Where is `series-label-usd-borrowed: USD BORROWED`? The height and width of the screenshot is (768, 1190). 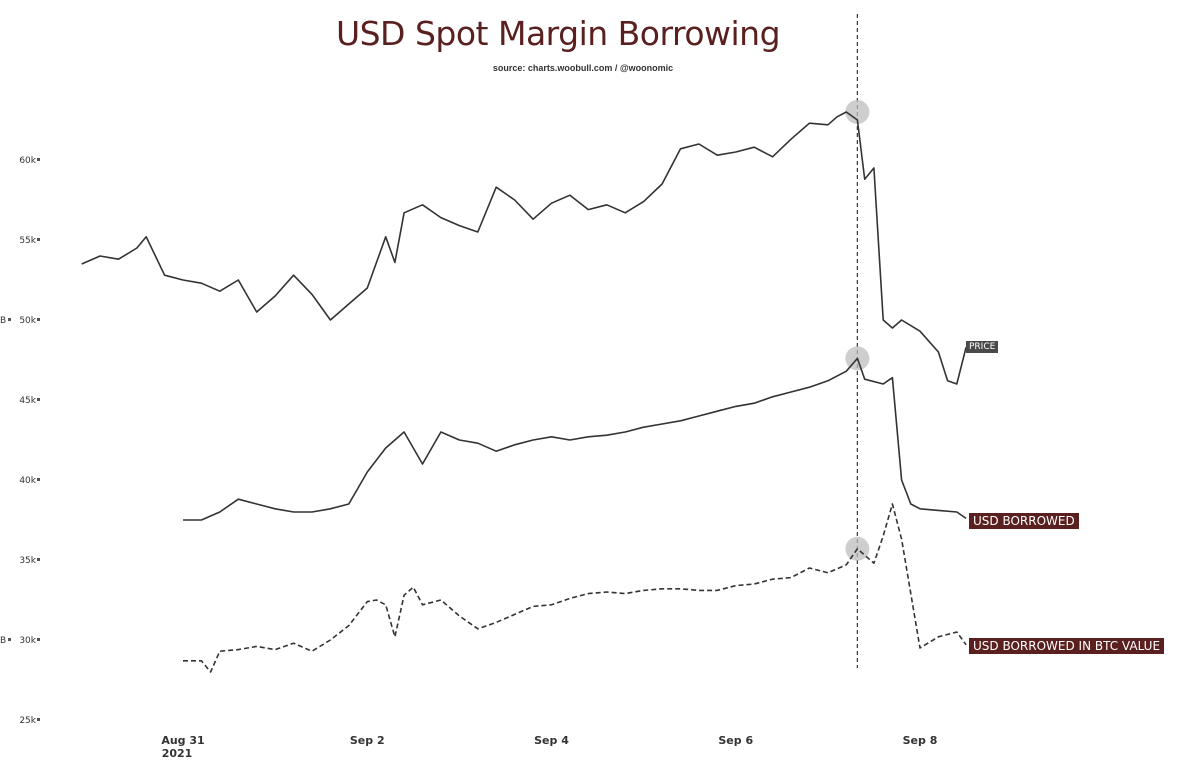 series-label-usd-borrowed: USD BORROWED is located at coordinates (1024, 521).